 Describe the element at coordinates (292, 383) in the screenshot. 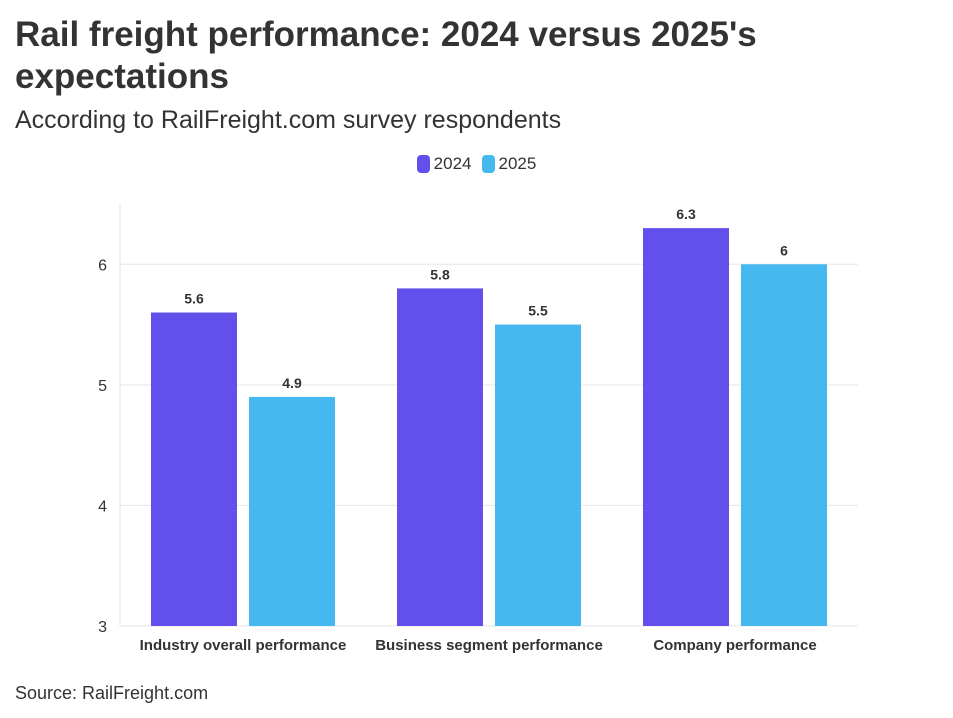

I see `data-label-2025-1: 4.9` at that location.